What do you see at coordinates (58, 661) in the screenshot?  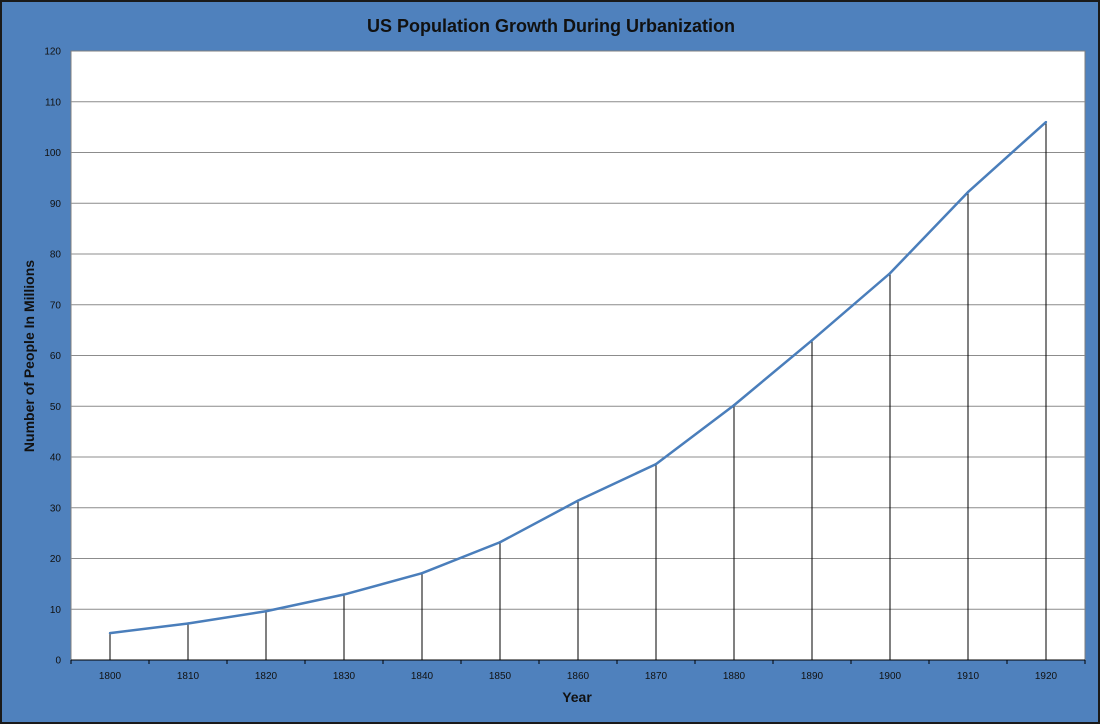 I see `y-tick-label: 0` at bounding box center [58, 661].